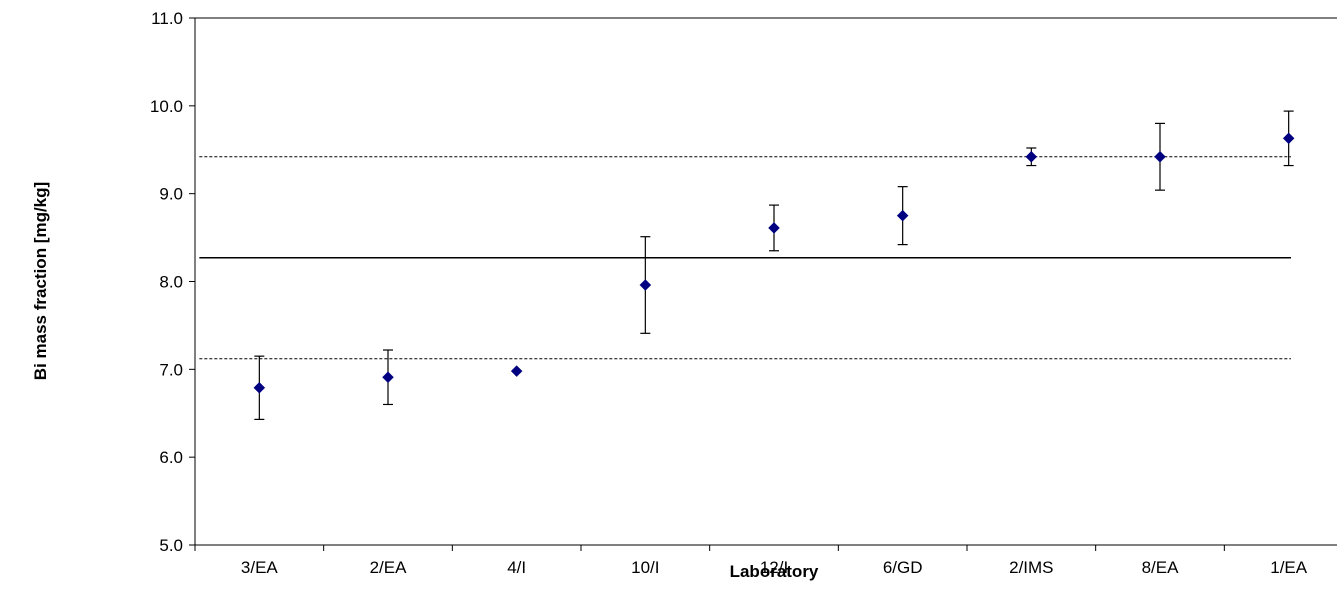  I want to click on y-tick-label: 8.0, so click(171, 282).